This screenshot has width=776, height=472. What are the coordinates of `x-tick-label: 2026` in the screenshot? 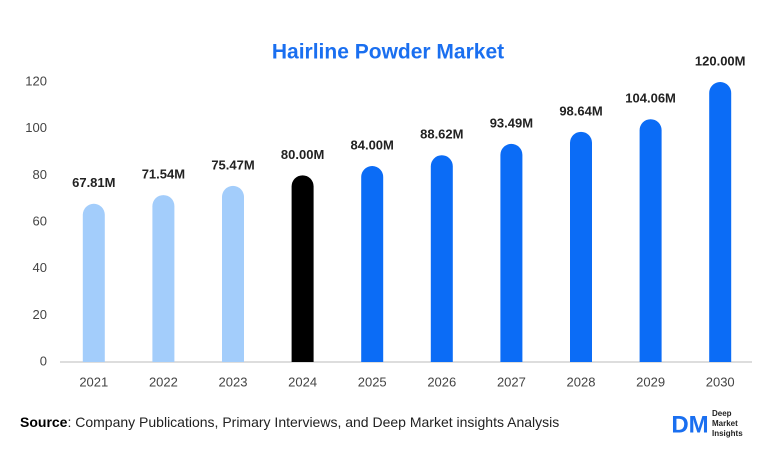 It's located at (441, 381).